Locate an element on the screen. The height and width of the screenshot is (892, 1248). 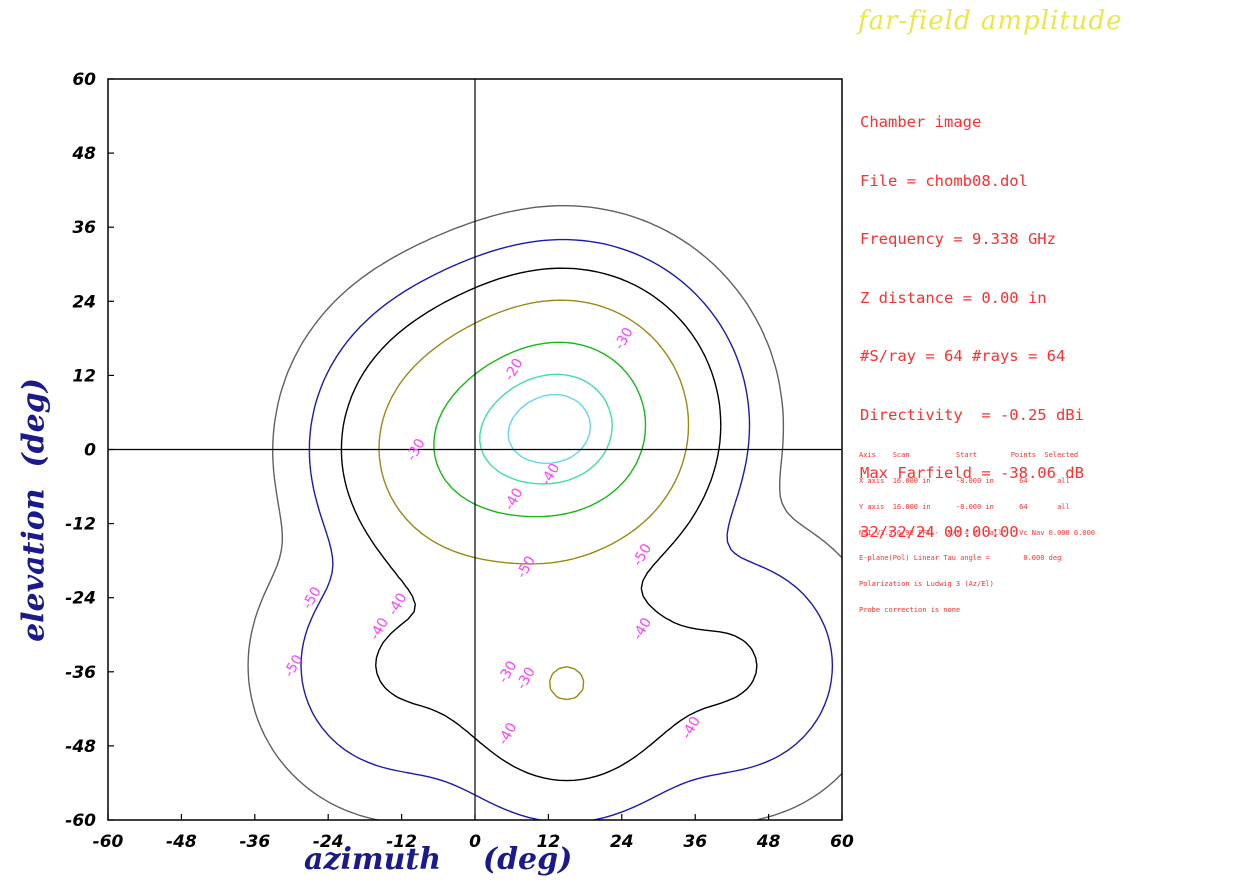
x-tick-label: -48 is located at coordinates (181, 842).